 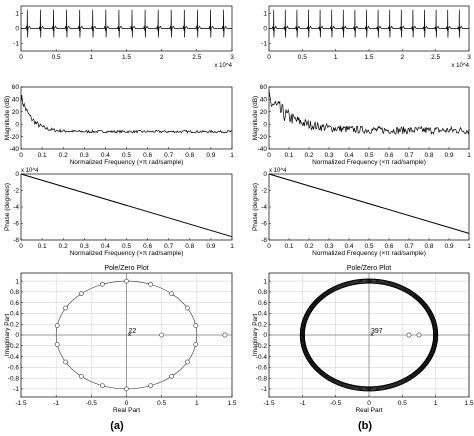 I want to click on b3-y-tick-label-0: -8, so click(x=264, y=240).